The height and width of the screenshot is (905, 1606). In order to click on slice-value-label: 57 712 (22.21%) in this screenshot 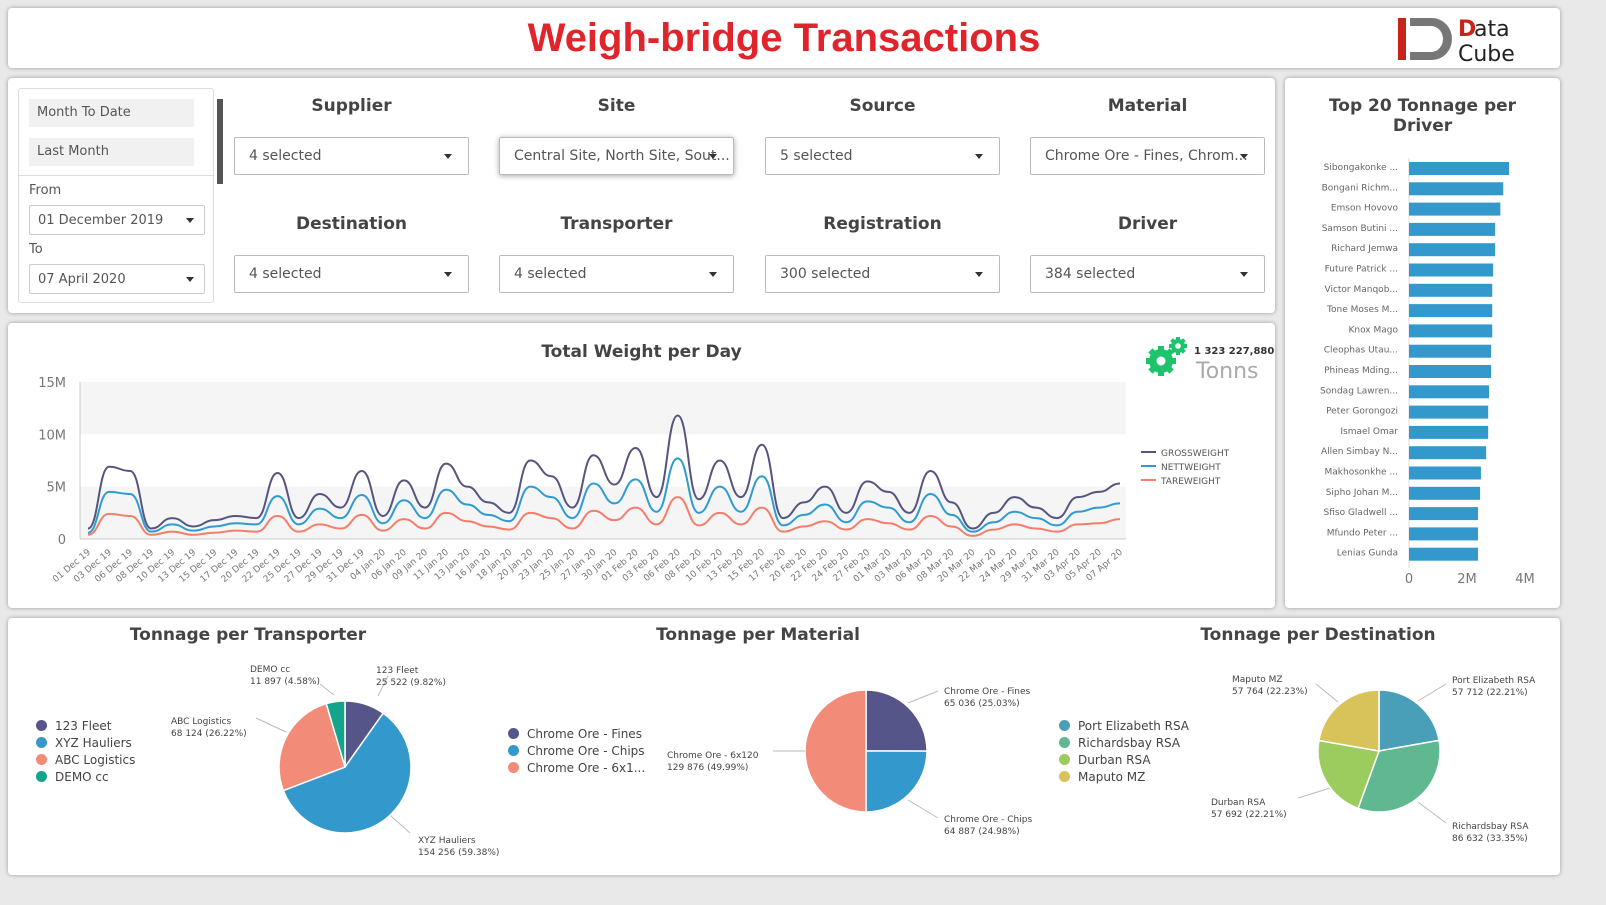, I will do `click(1490, 693)`.